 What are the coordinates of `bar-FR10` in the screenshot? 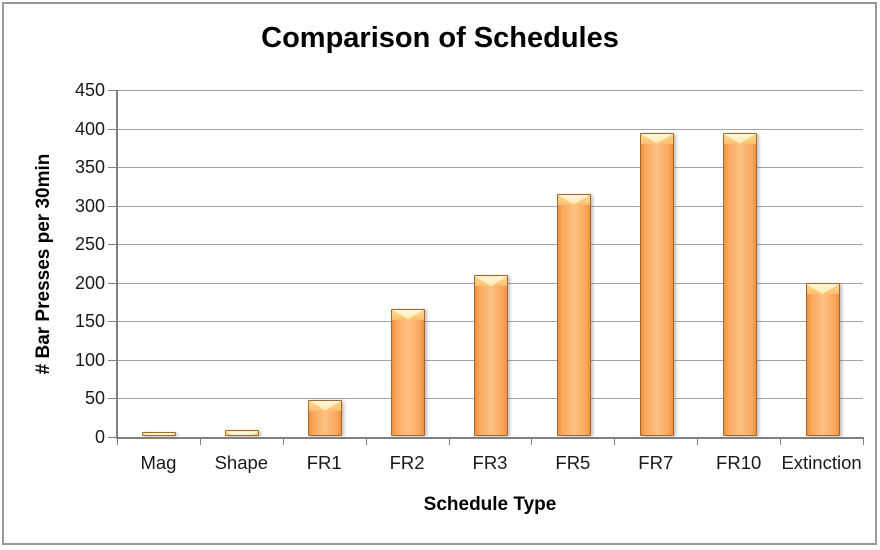 It's located at (739, 284).